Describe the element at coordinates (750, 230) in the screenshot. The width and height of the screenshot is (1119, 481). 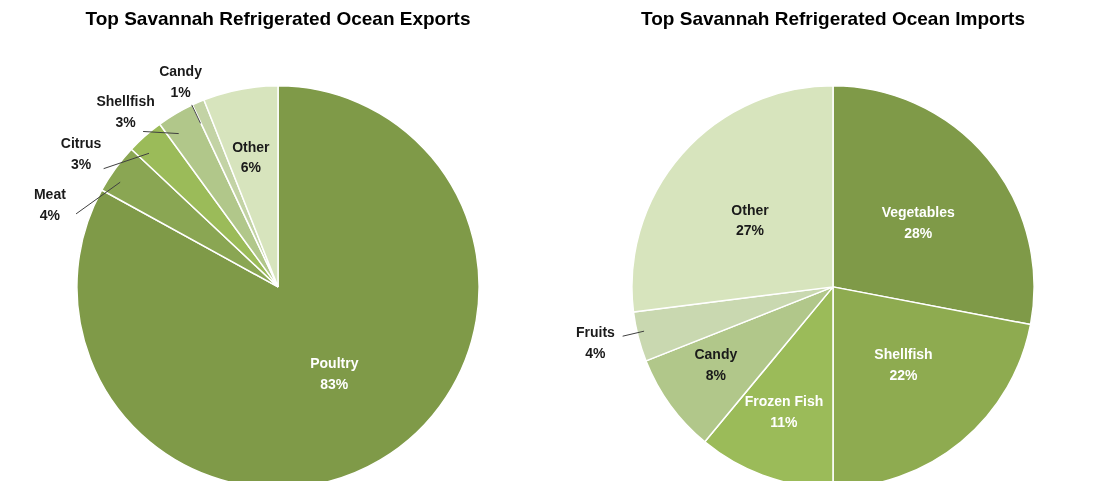
I see `data-label: 27%` at that location.